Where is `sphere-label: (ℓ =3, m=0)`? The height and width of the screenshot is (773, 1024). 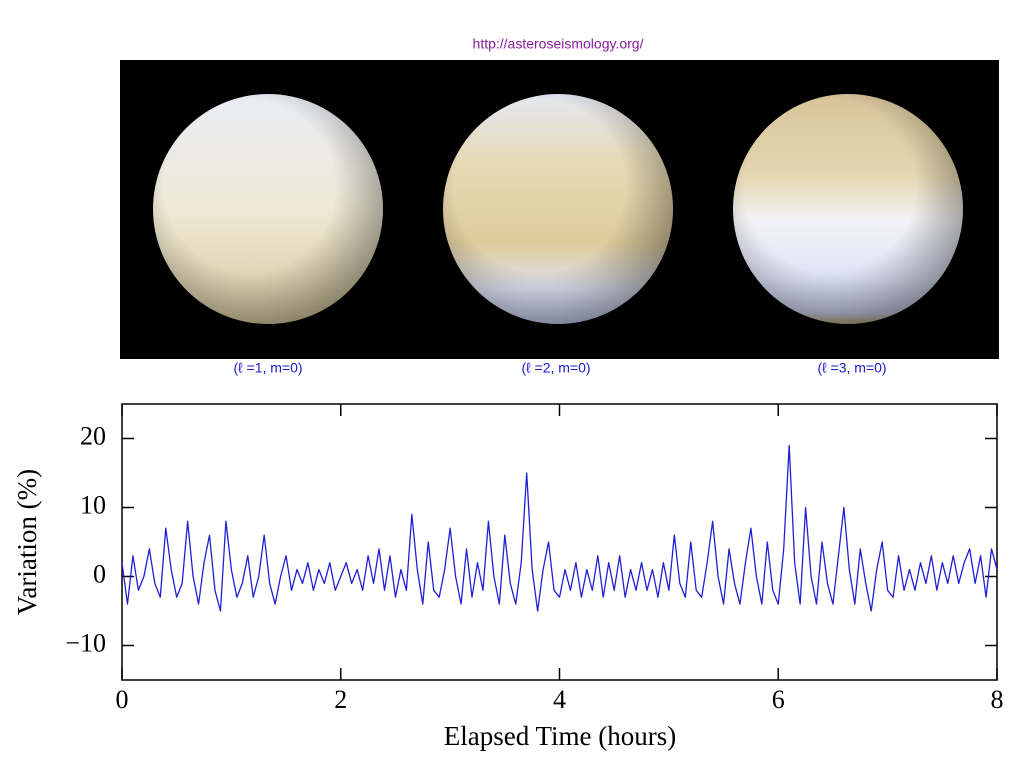
sphere-label: (ℓ =3, m=0) is located at coordinates (851, 368).